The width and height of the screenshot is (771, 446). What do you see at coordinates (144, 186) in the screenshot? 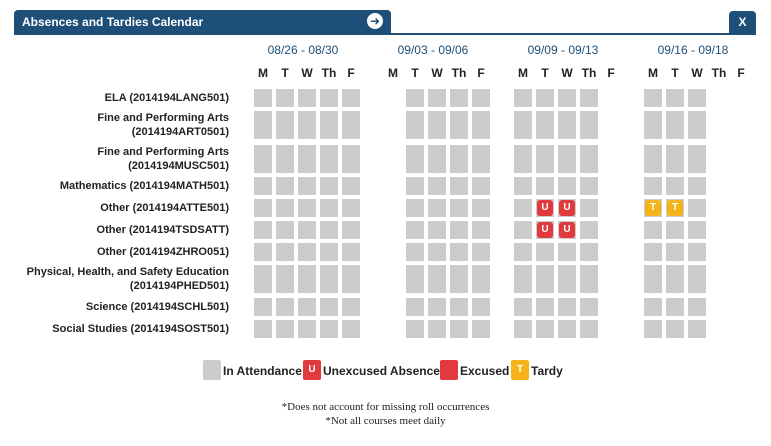
I see `course-name: Mathematics (2014194MATH501)` at bounding box center [144, 186].